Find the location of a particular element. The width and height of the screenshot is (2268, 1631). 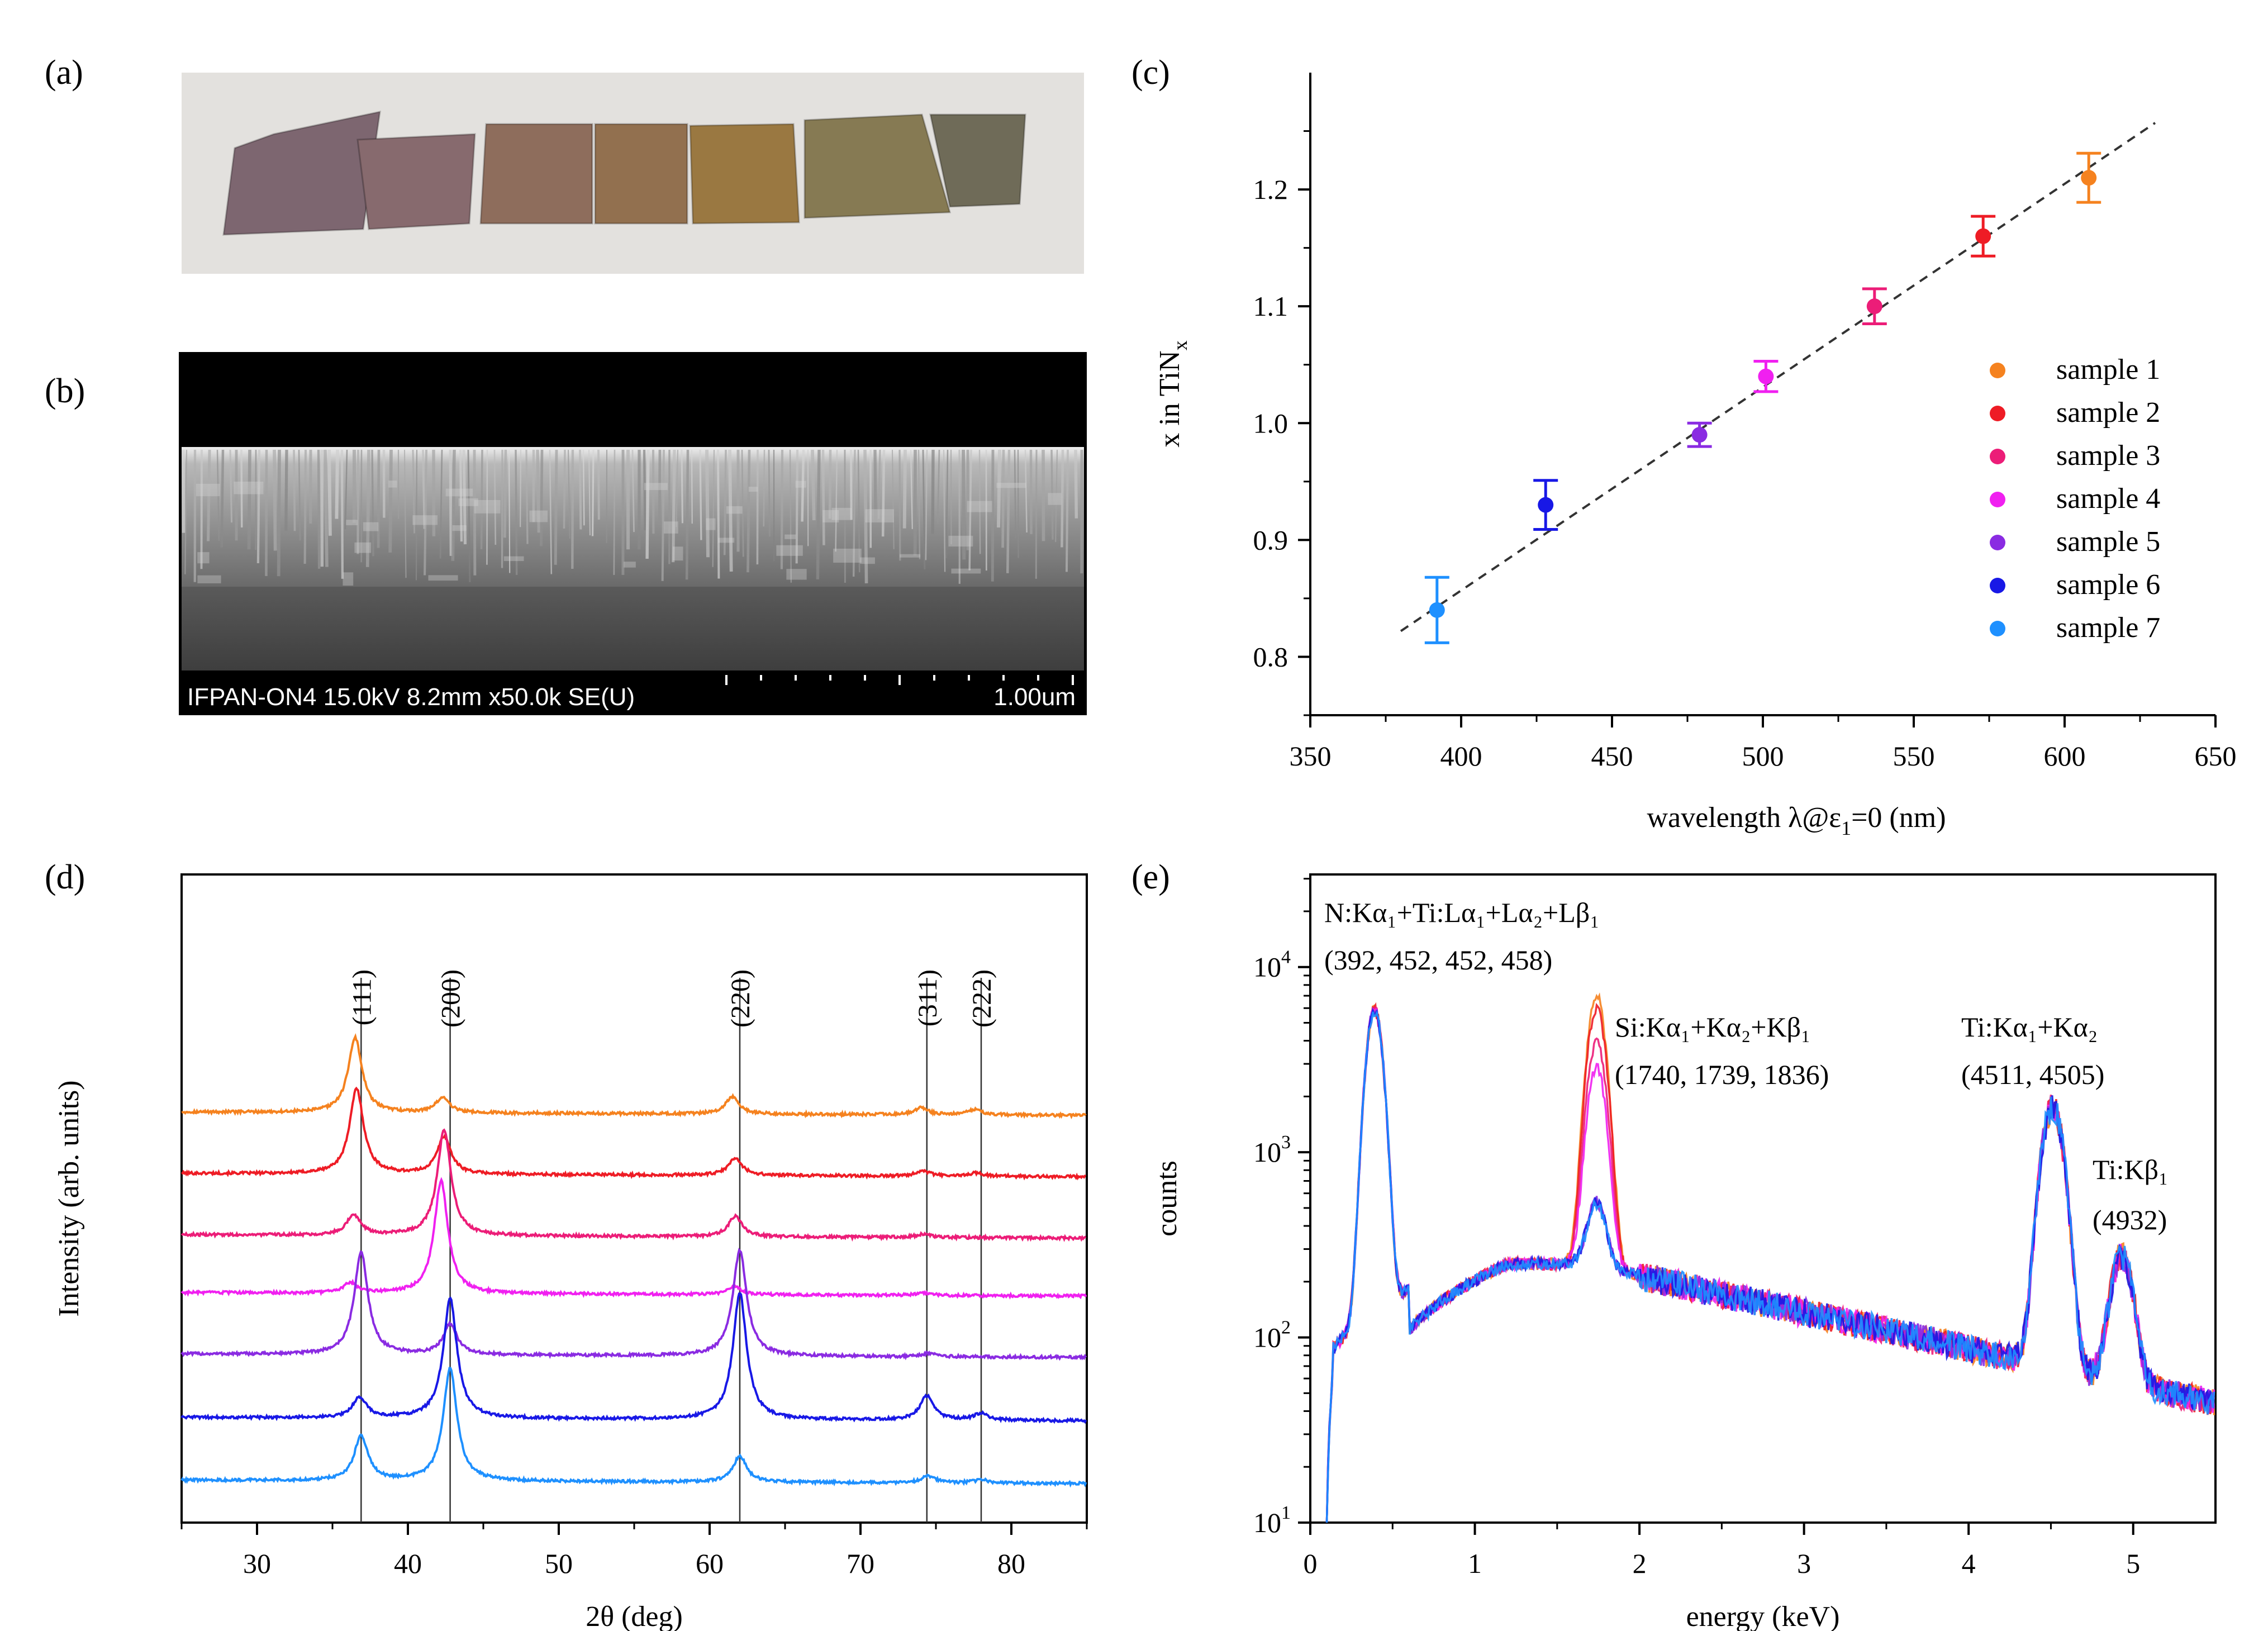

x-tick-label: 550 is located at coordinates (1914, 756).